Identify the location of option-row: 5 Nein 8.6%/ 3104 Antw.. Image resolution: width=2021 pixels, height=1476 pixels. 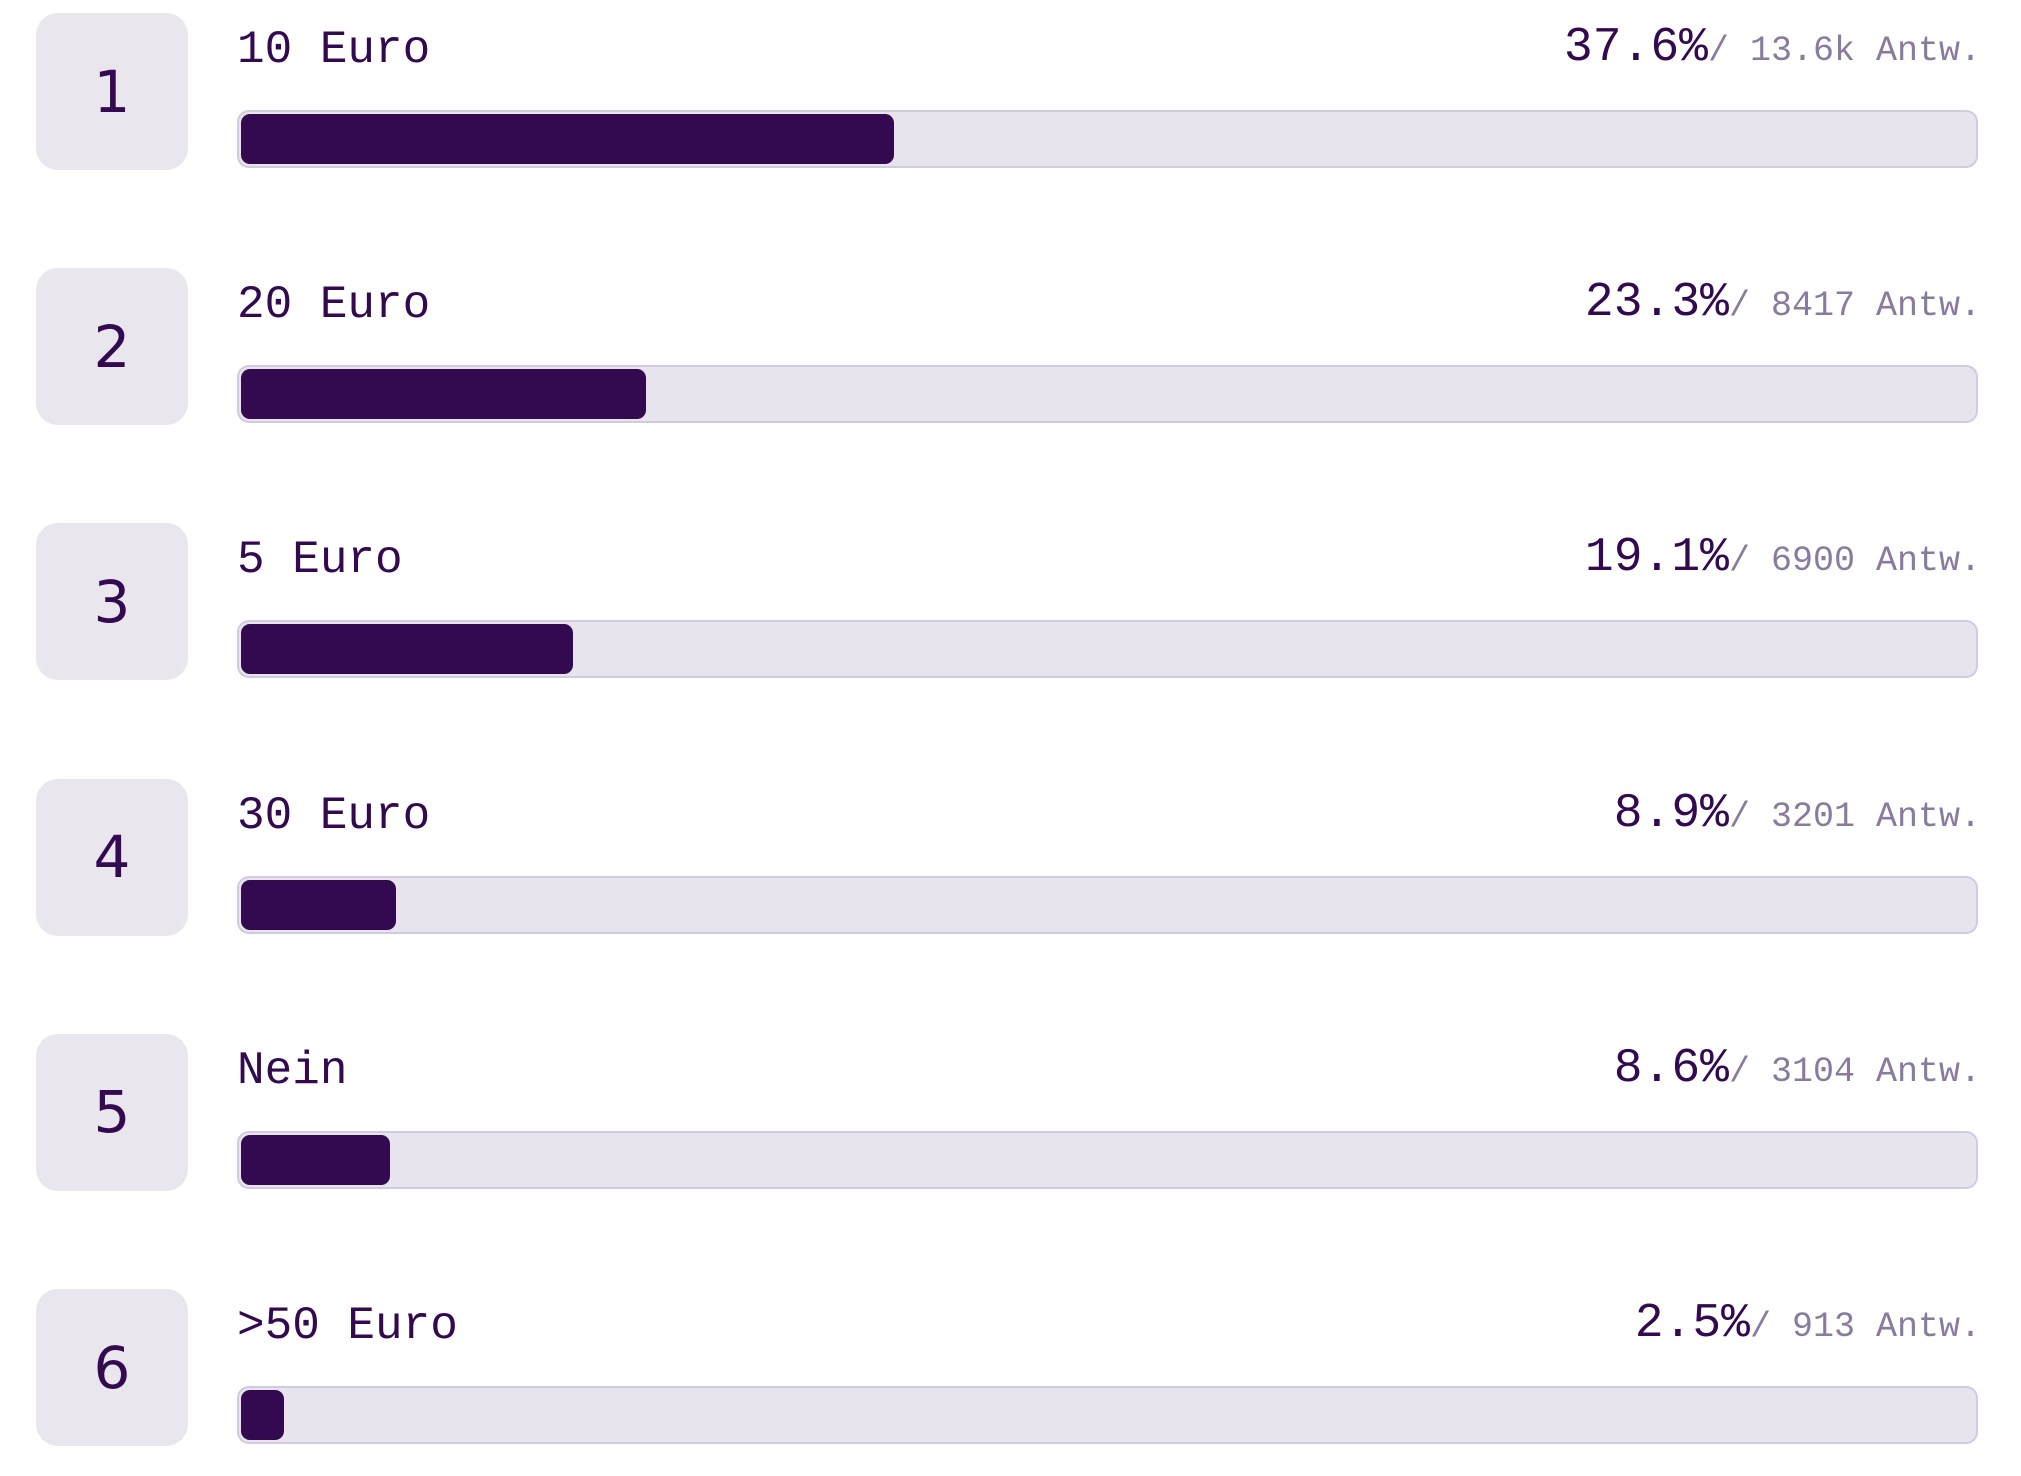
(1010, 1121).